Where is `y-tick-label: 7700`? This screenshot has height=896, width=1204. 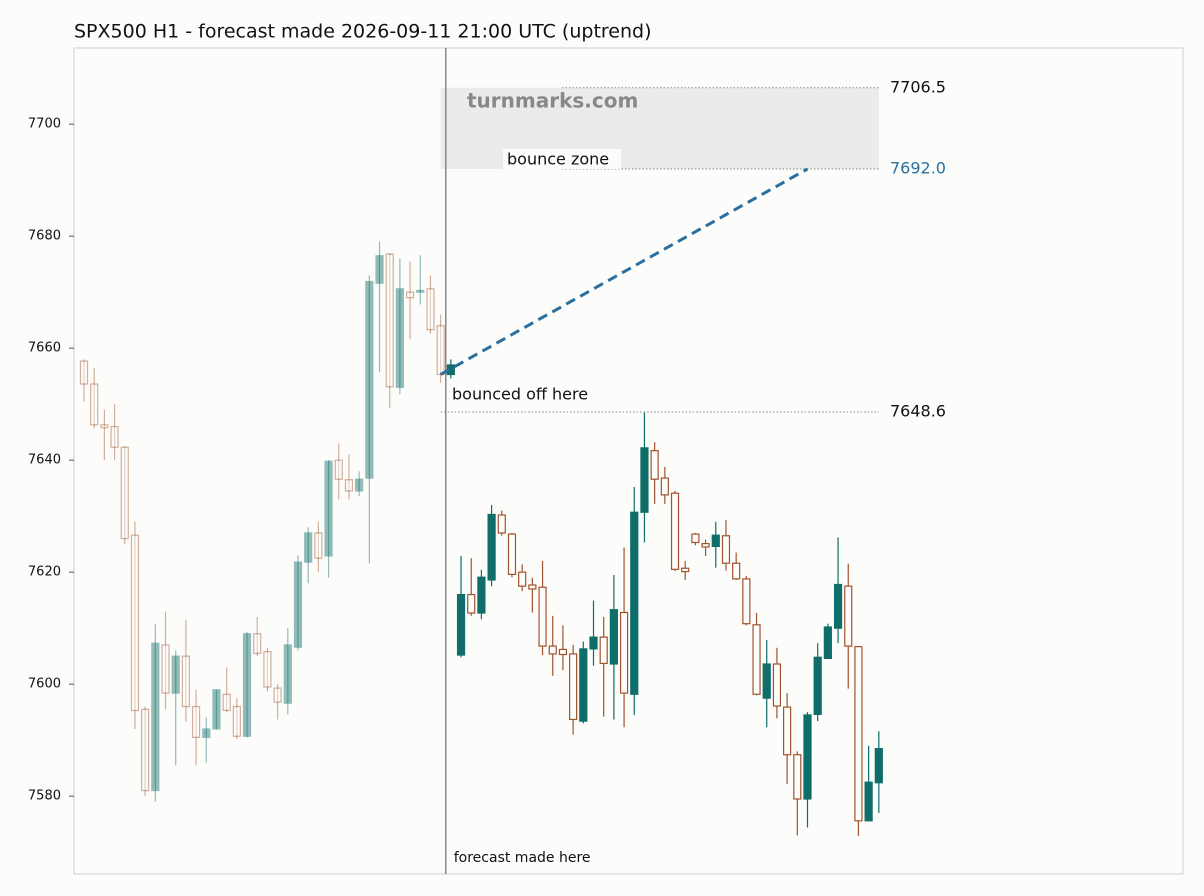
y-tick-label: 7700 is located at coordinates (44, 124).